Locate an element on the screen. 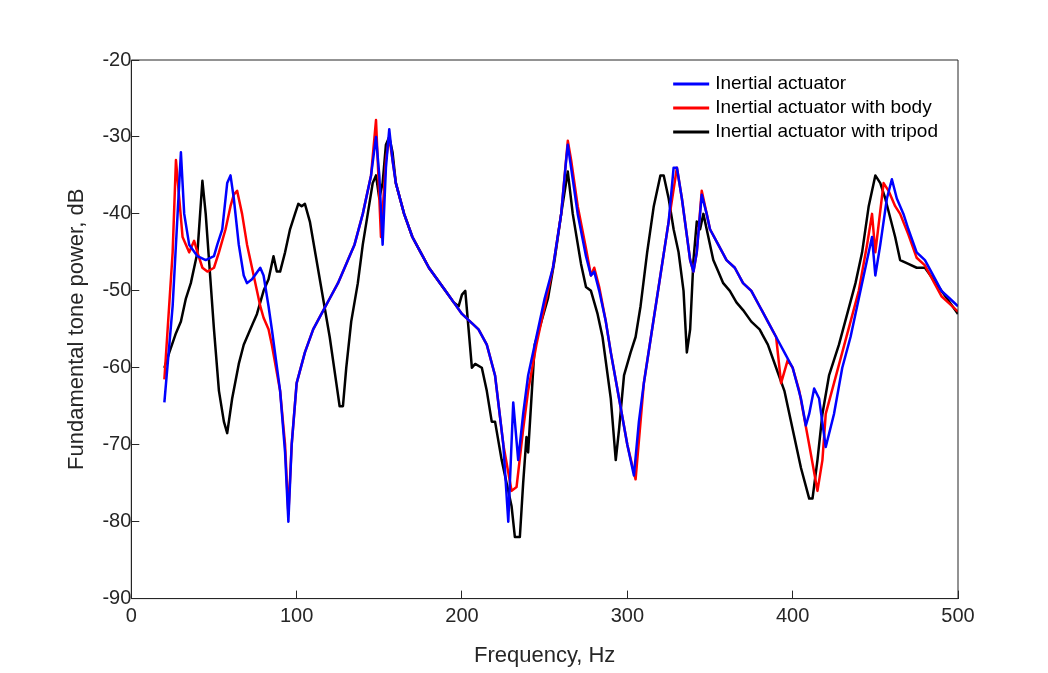  y-tick-label: -20 is located at coordinates (117, 58).